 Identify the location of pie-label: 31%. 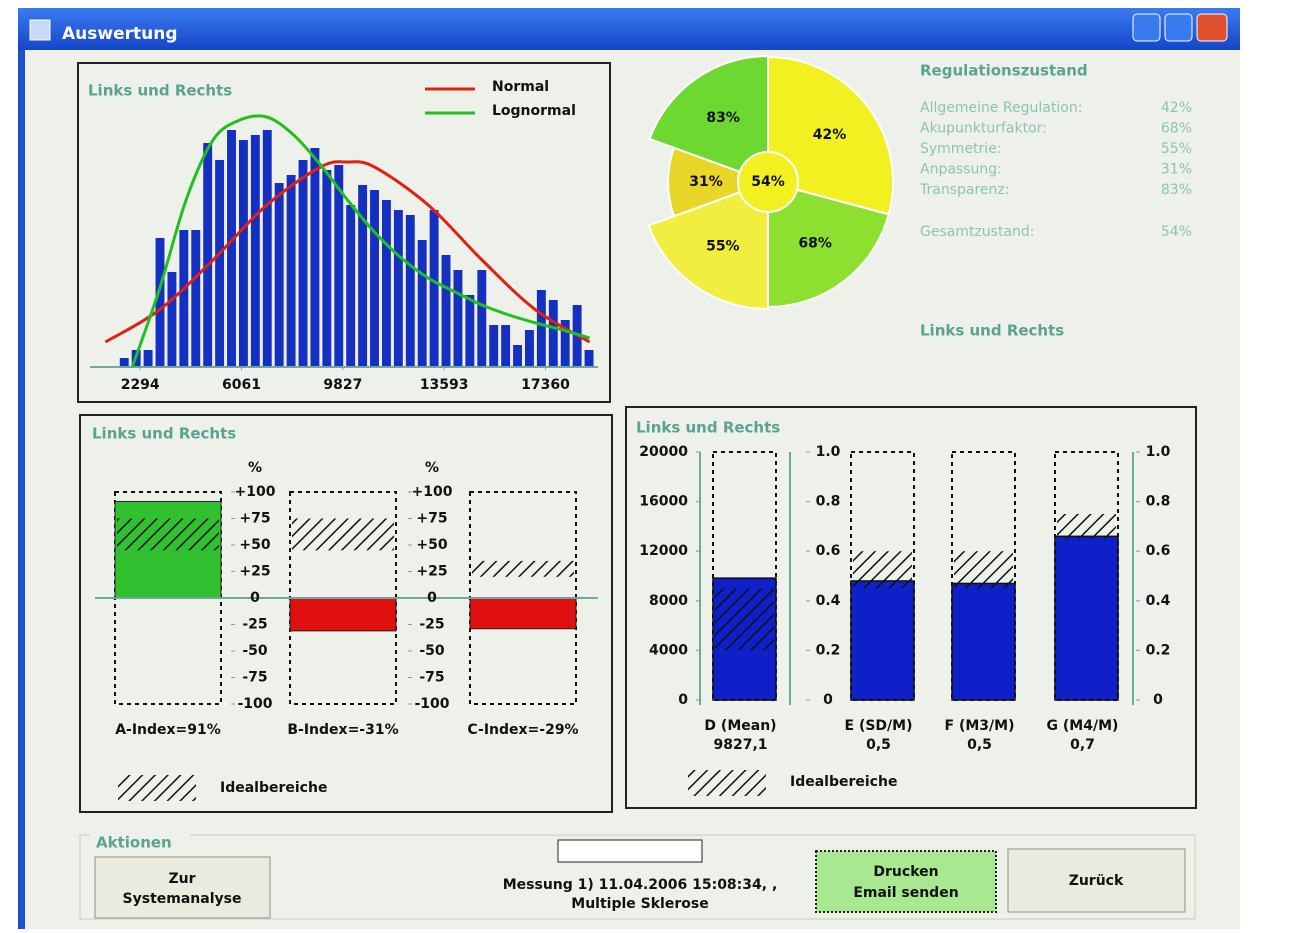
(706, 182).